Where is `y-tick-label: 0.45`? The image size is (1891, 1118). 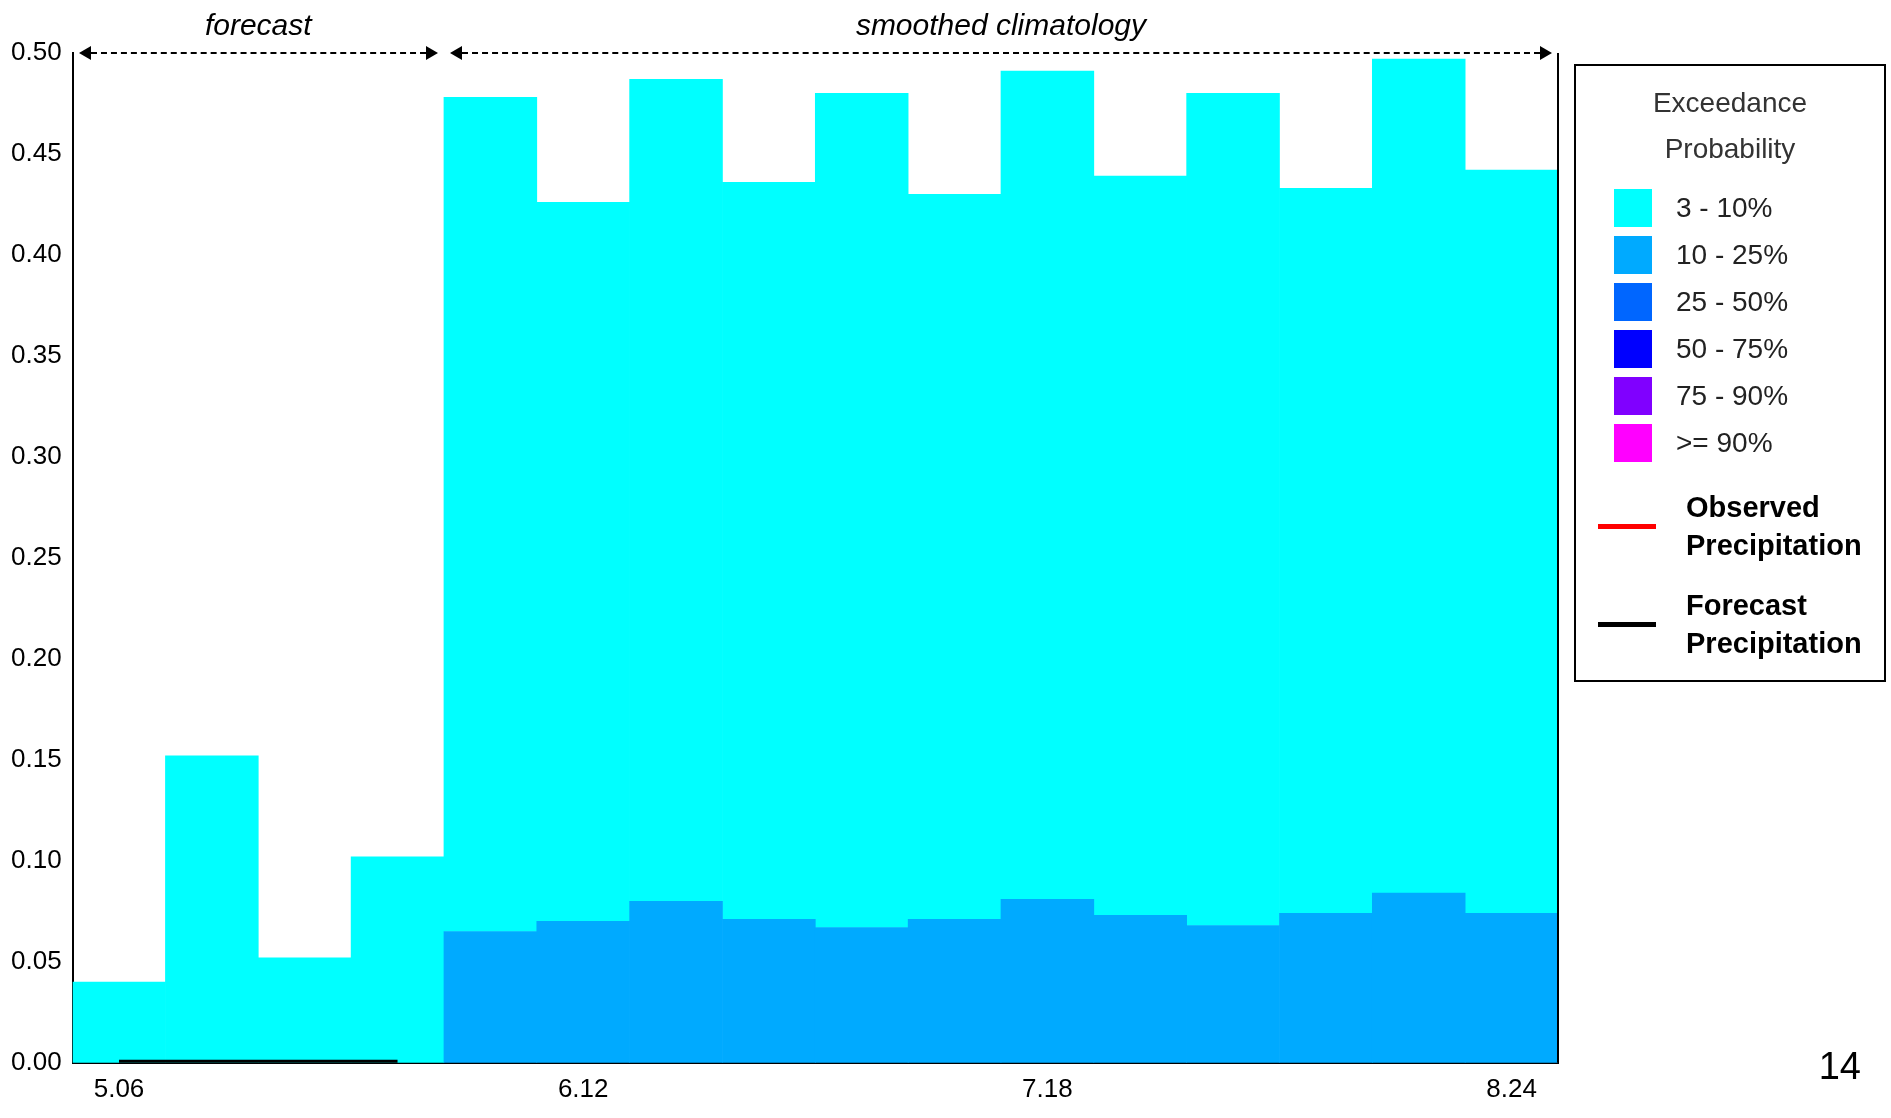 y-tick-label: 0.45 is located at coordinates (36, 152).